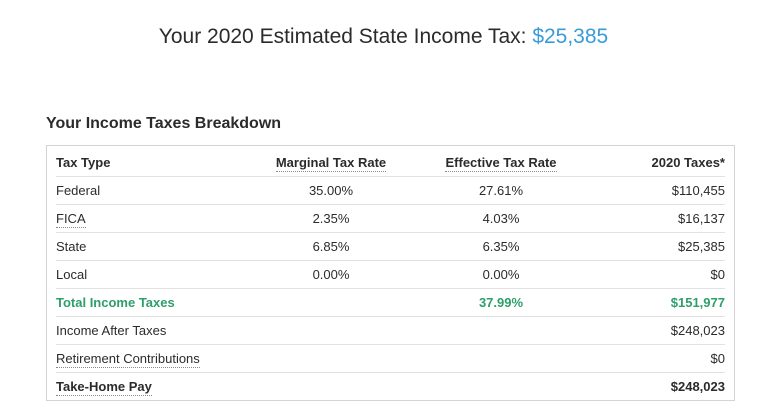 Image resolution: width=767 pixels, height=409 pixels. I want to click on table-row-state: State 6.85% 6.35% $25,385, so click(390, 246).